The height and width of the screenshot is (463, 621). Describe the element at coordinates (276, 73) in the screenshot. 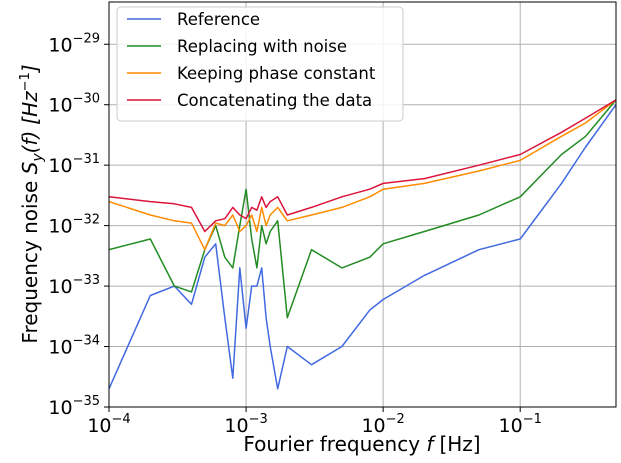

I see `legend-label-keeping: Keeping phase constant` at that location.